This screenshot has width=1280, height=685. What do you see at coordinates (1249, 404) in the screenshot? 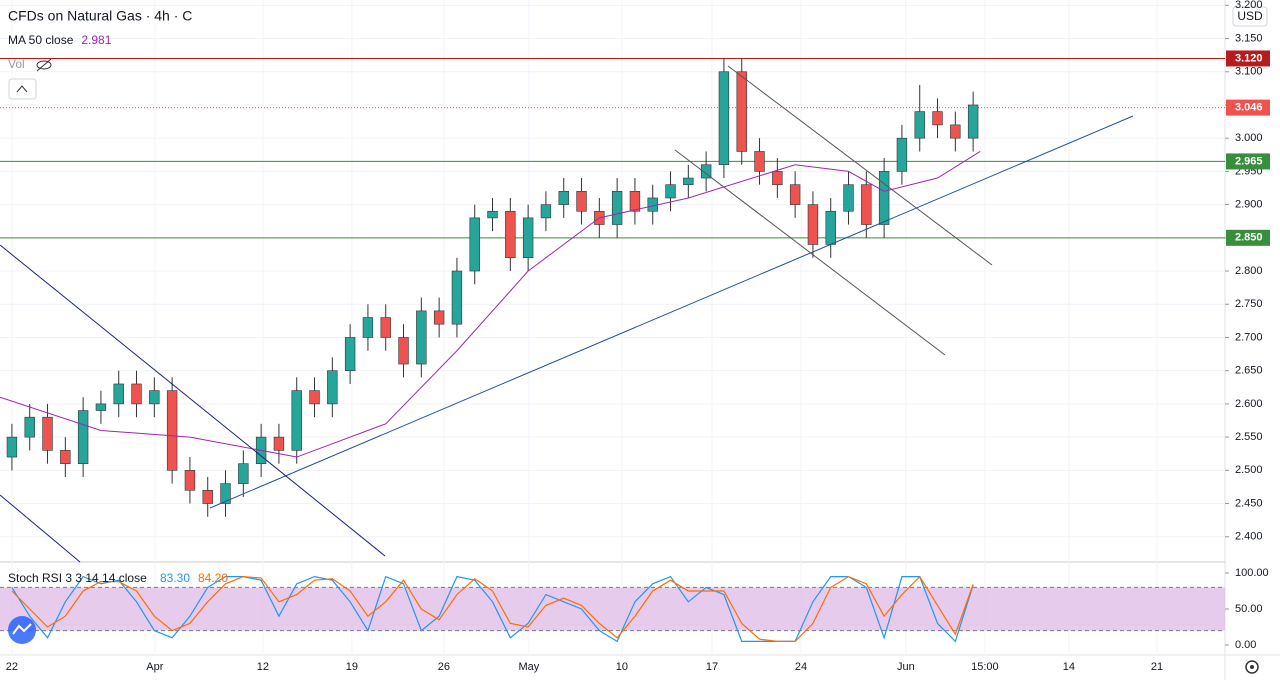
I see `y-tick-label: 2.600` at bounding box center [1249, 404].